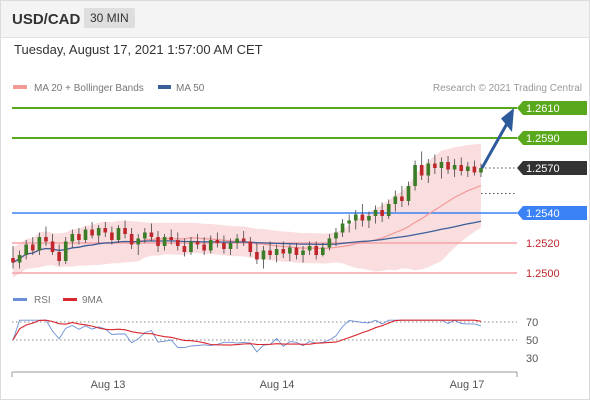 The image size is (590, 401). I want to click on ma50-line, so click(247, 242).